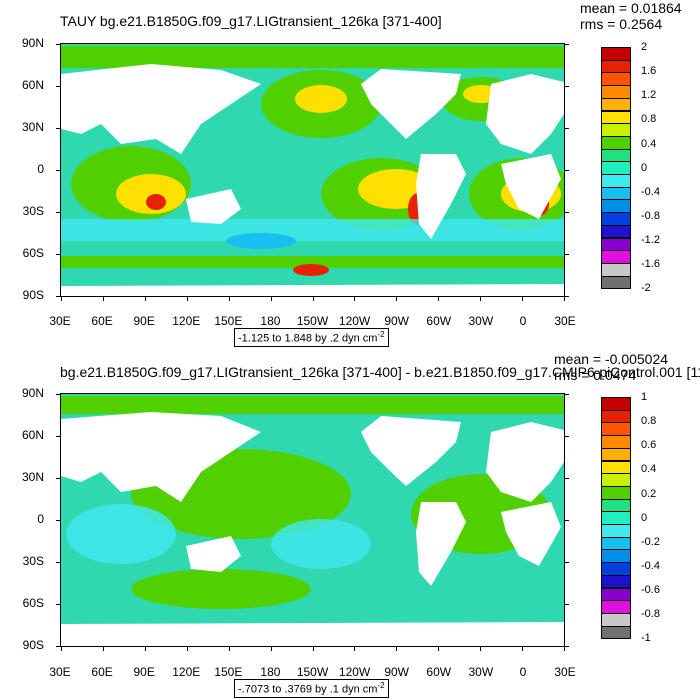 This screenshot has height=700, width=700. What do you see at coordinates (650, 590) in the screenshot?
I see `colorbar-label: -0.6` at bounding box center [650, 590].